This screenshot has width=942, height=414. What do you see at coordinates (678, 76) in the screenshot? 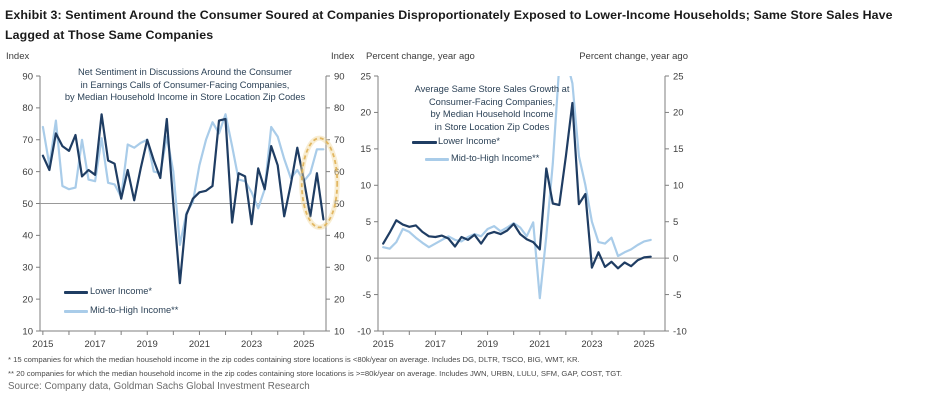
I see `y-axis-tick-label-right: 25` at bounding box center [678, 76].